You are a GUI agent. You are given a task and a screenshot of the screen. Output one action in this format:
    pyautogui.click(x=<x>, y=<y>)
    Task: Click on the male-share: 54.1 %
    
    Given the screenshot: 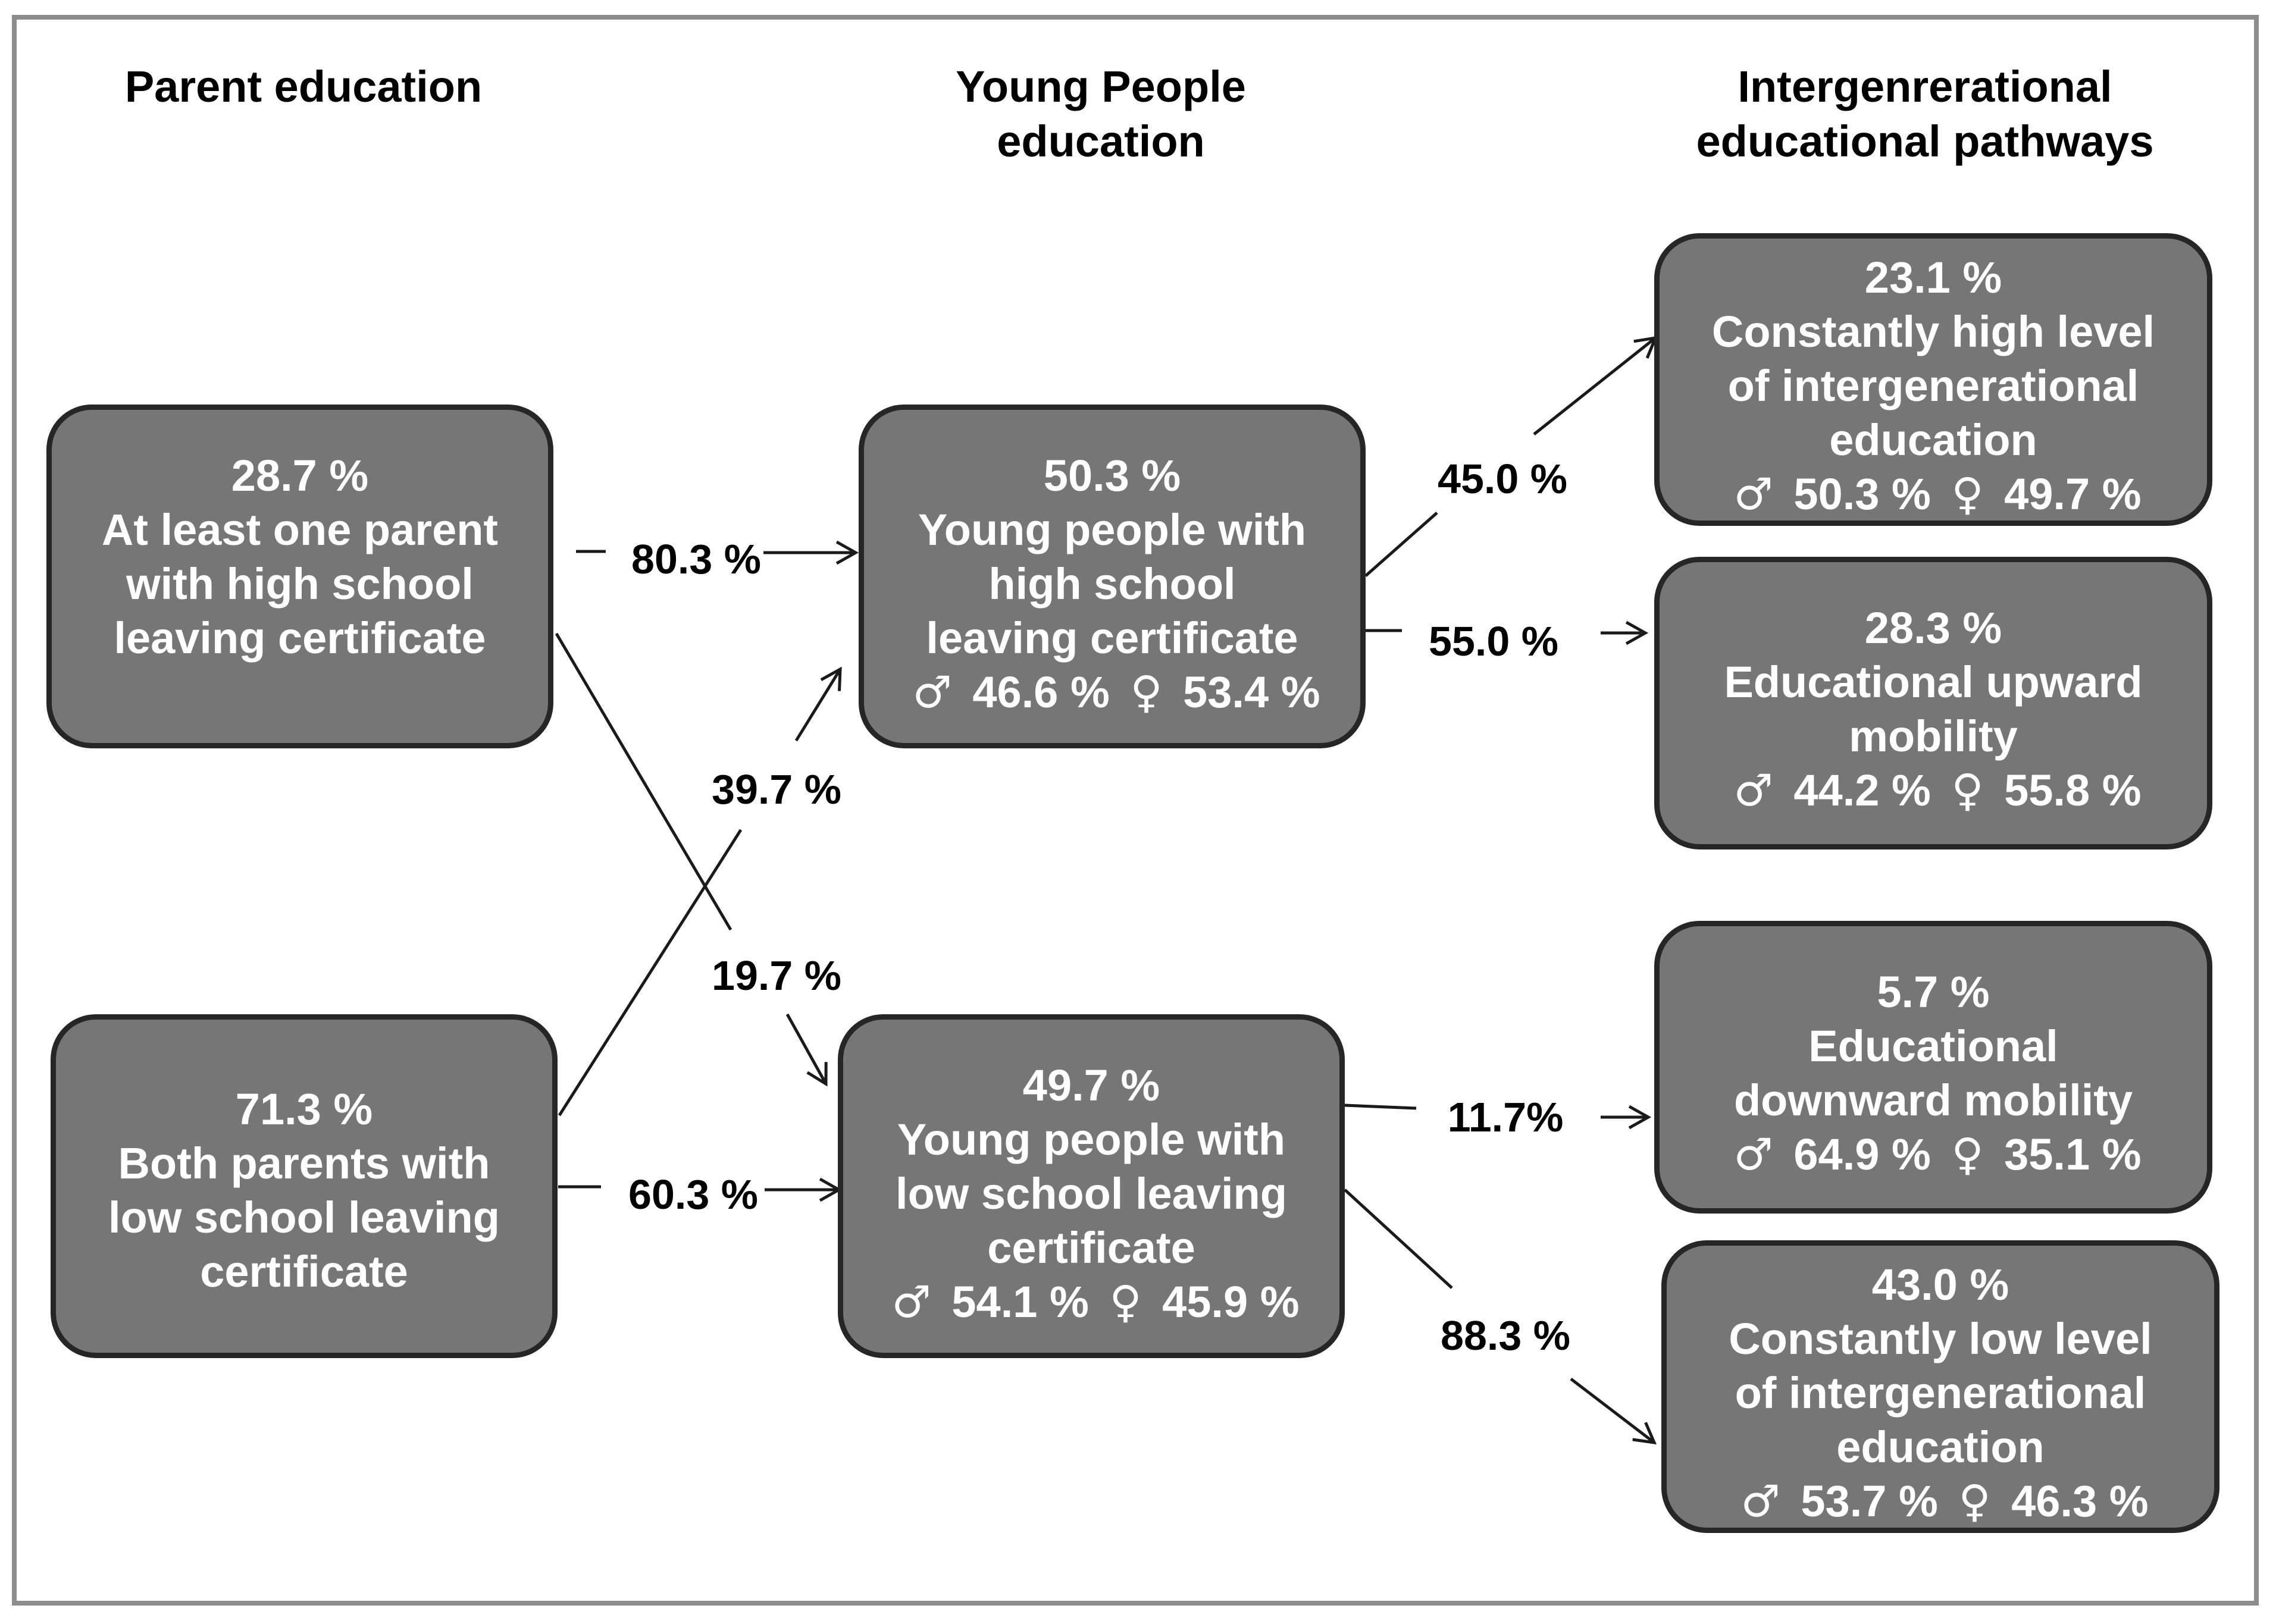 What is the action you would take?
    pyautogui.click(x=1020, y=1302)
    